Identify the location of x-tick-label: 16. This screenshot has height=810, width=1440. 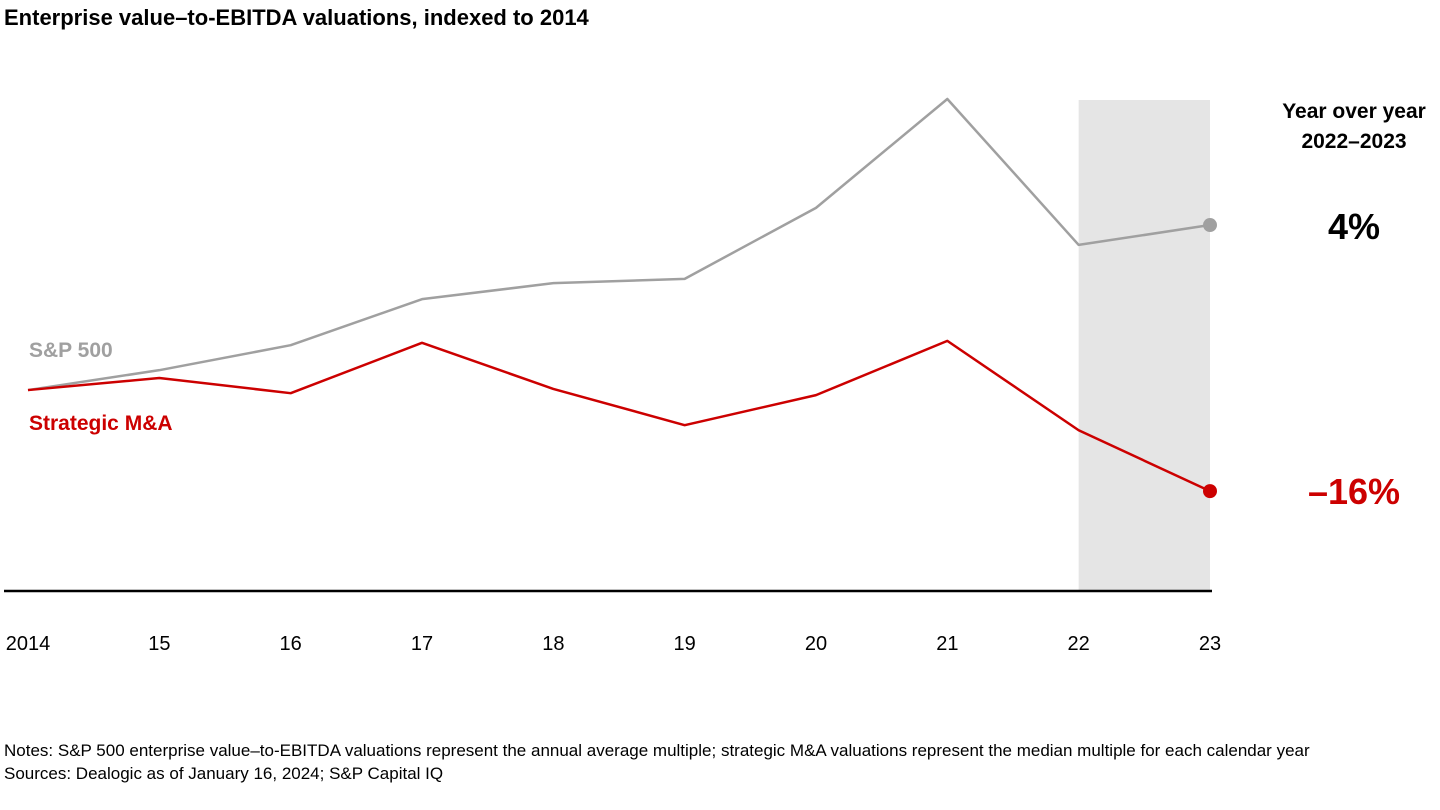
(291, 644).